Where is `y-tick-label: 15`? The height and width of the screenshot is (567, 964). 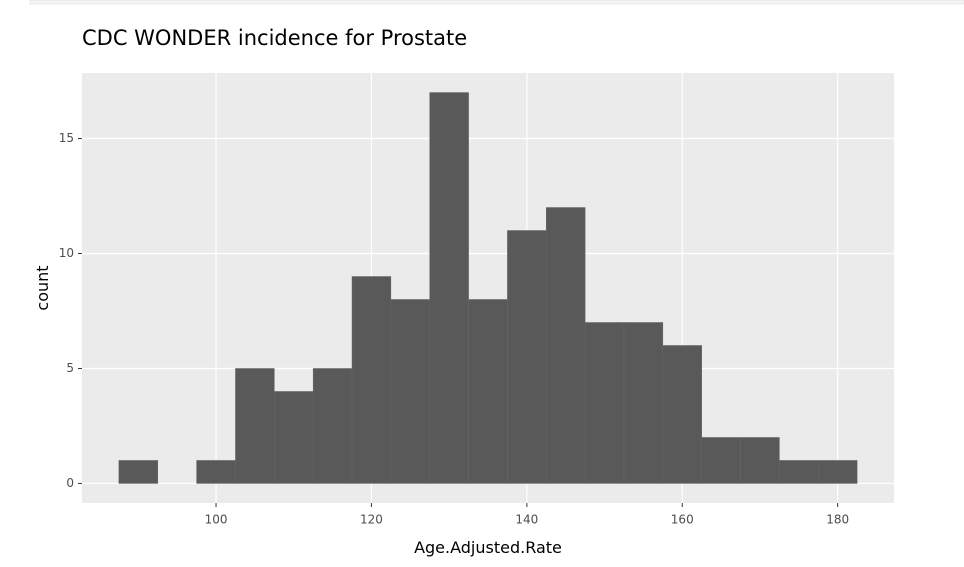
y-tick-label: 15 is located at coordinates (66, 138).